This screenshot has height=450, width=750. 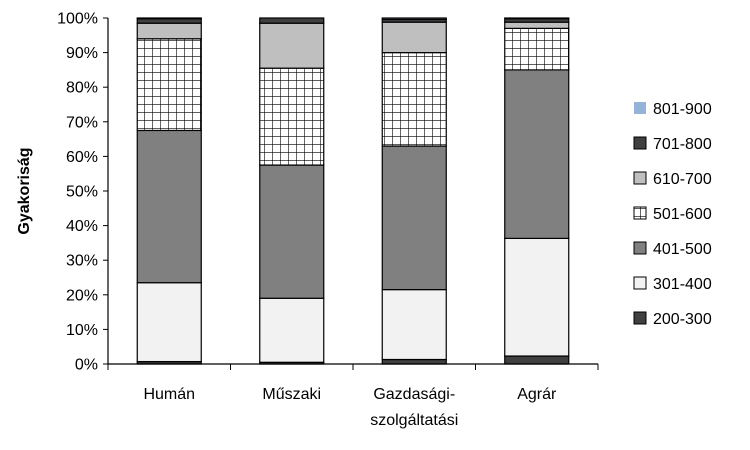 I want to click on x-tick-label: Agrár, so click(x=537, y=394).